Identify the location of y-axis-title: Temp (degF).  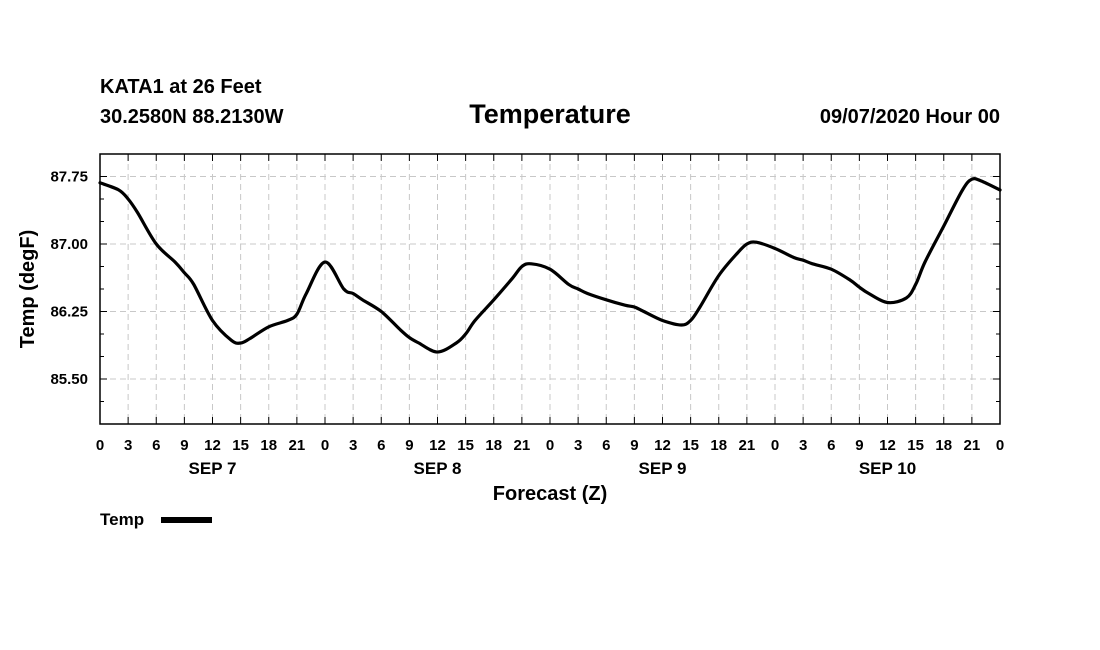
(28, 289).